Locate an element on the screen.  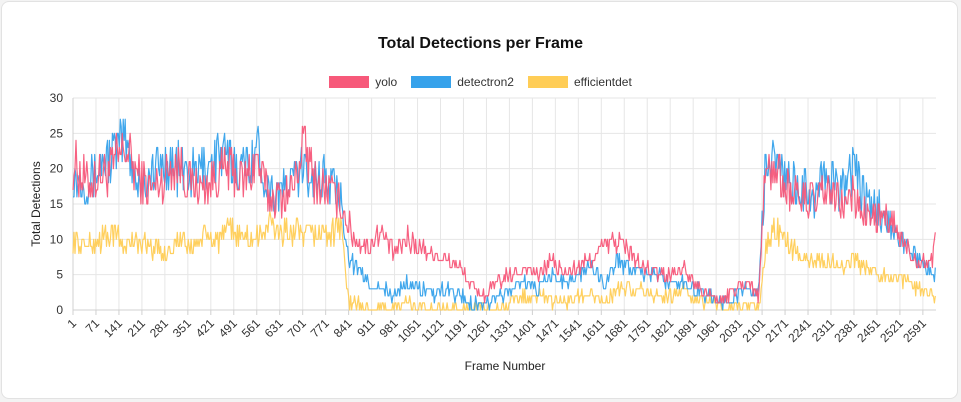
y-tick-label: 20 is located at coordinates (57, 169).